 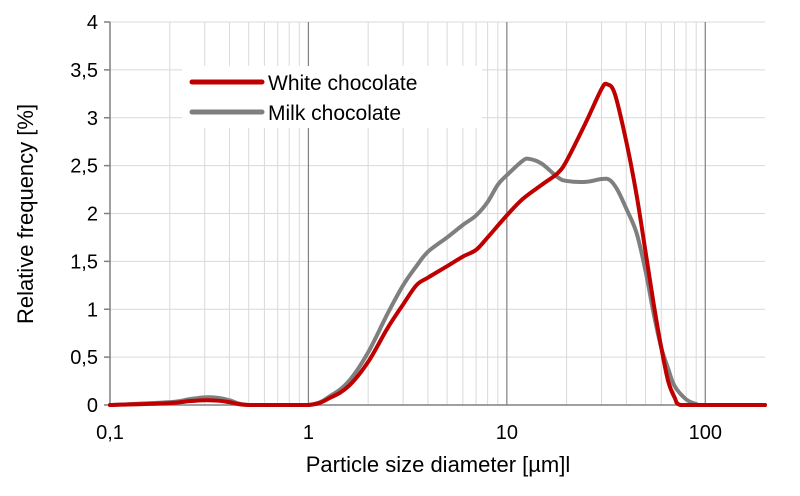 What do you see at coordinates (110, 433) in the screenshot?
I see `x-tick-label: 0,1` at bounding box center [110, 433].